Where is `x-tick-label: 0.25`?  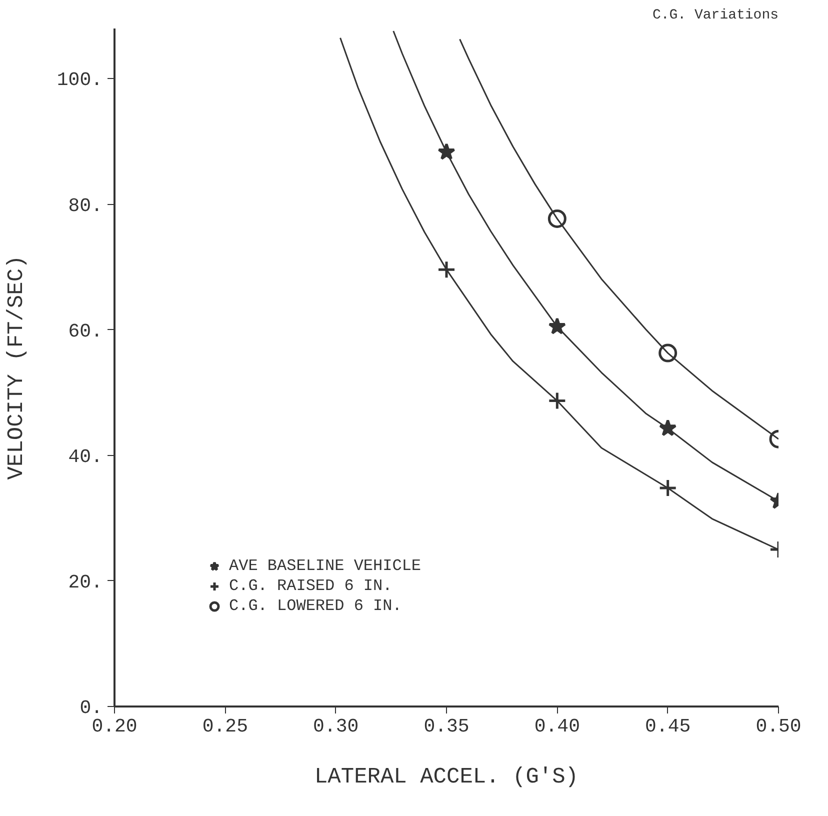
x-tick-label: 0.25 is located at coordinates (225, 727).